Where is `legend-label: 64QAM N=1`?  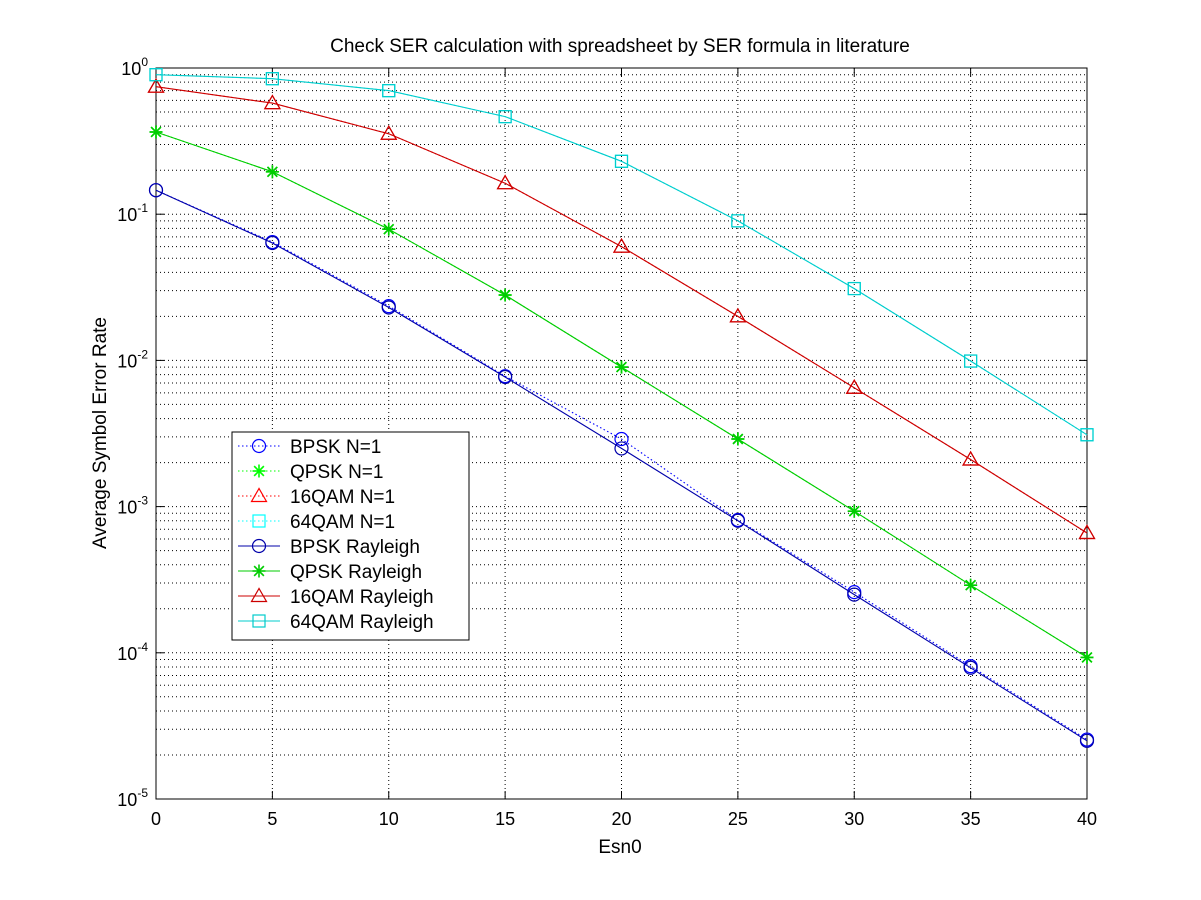
legend-label: 64QAM N=1 is located at coordinates (342, 522).